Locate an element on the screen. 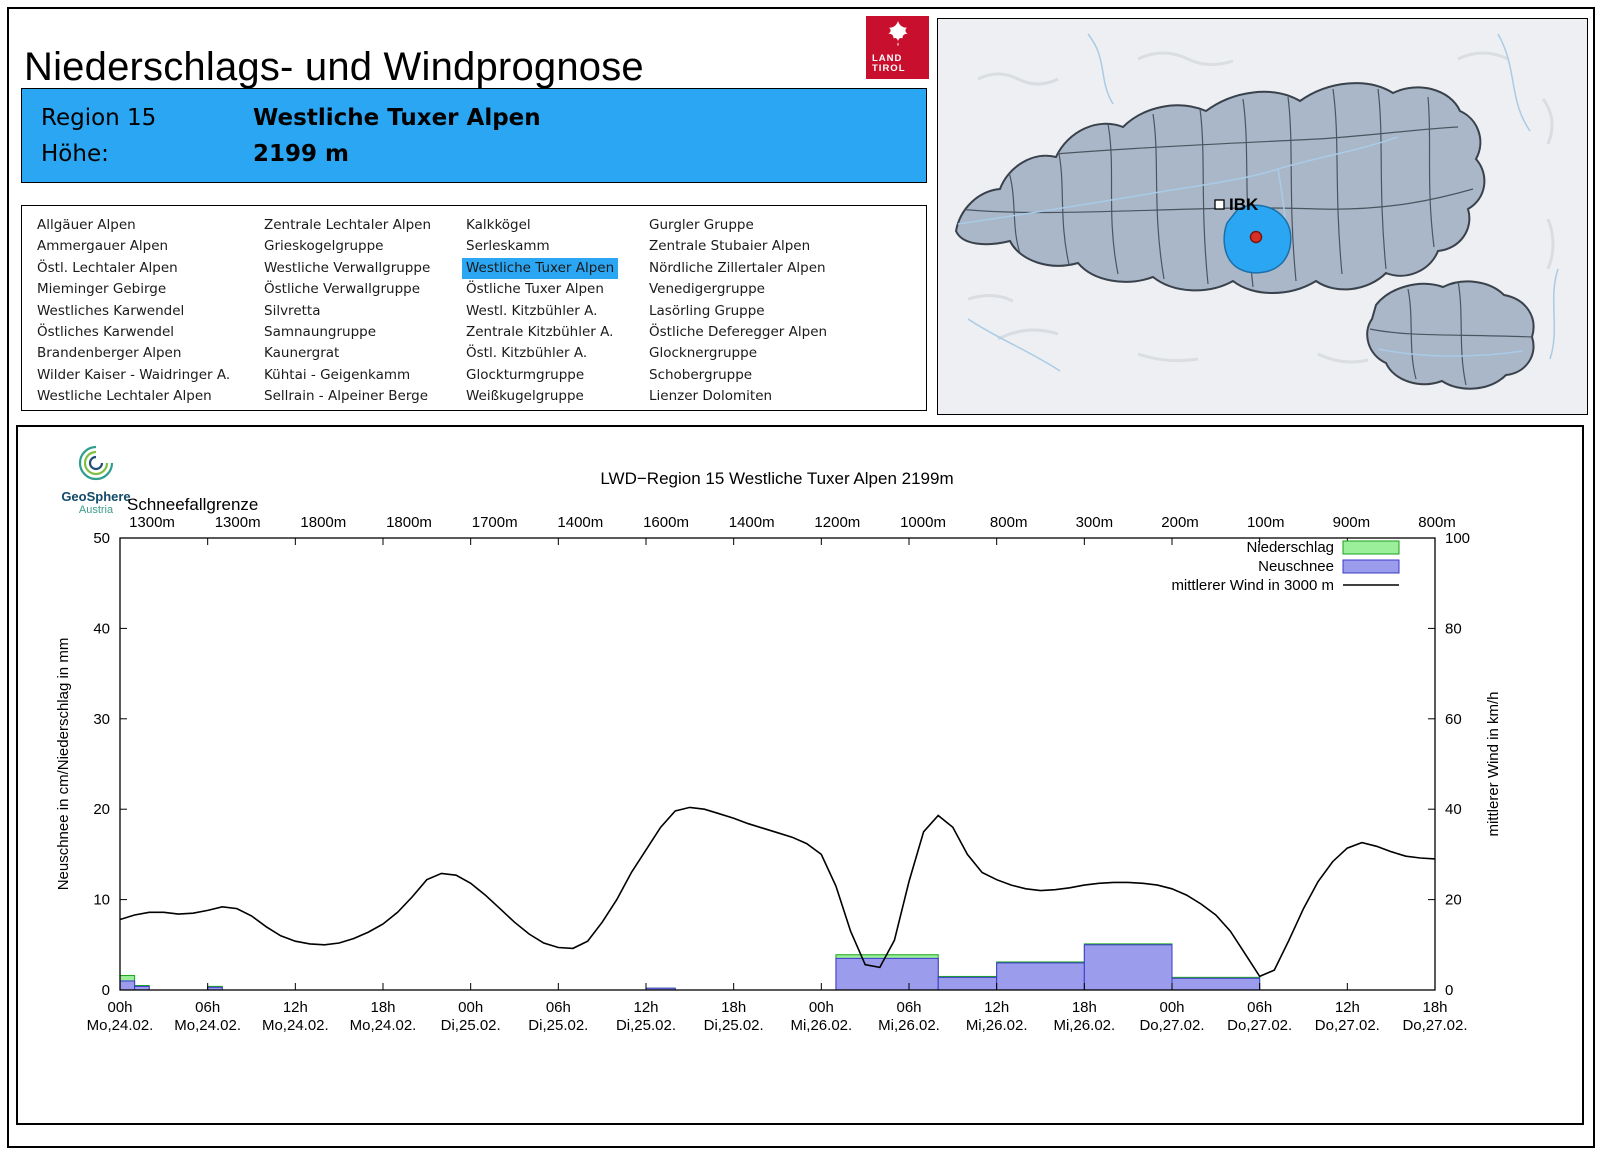 The height and width of the screenshot is (1153, 1600). region-list-item: Zentrale Stubaier Alpen is located at coordinates (730, 246).